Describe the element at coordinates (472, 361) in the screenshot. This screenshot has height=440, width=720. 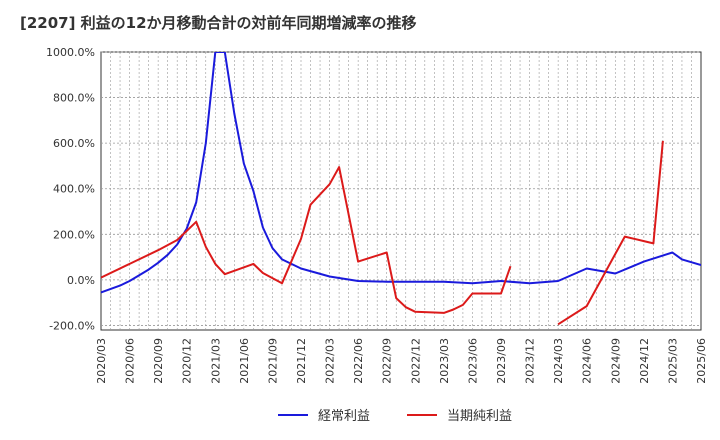
I see `x-tick-label: 2023/06` at that location.